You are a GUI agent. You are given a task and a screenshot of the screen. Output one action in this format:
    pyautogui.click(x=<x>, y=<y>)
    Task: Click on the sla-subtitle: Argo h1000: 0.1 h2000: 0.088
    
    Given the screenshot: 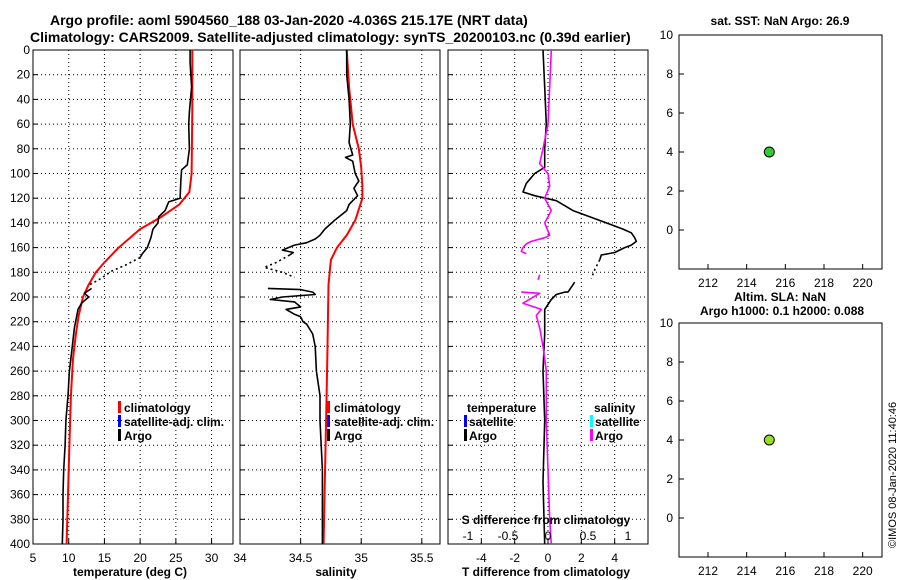 What is the action you would take?
    pyautogui.click(x=782, y=311)
    